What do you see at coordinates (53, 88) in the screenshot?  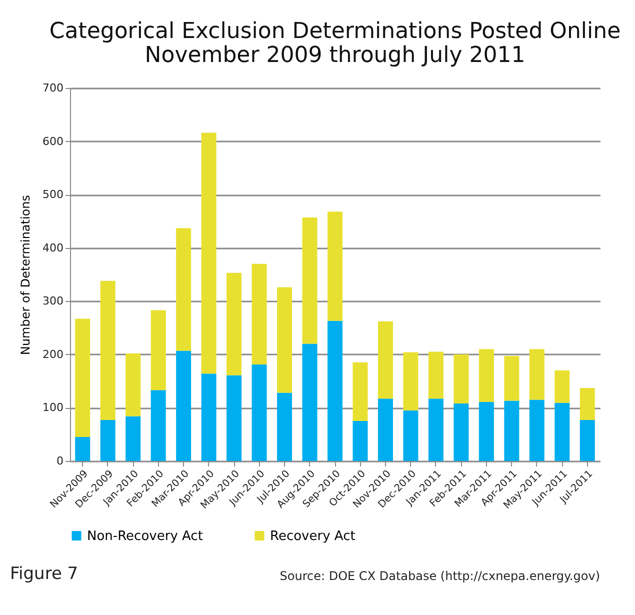 I see `y-tick-label: 700` at bounding box center [53, 88].